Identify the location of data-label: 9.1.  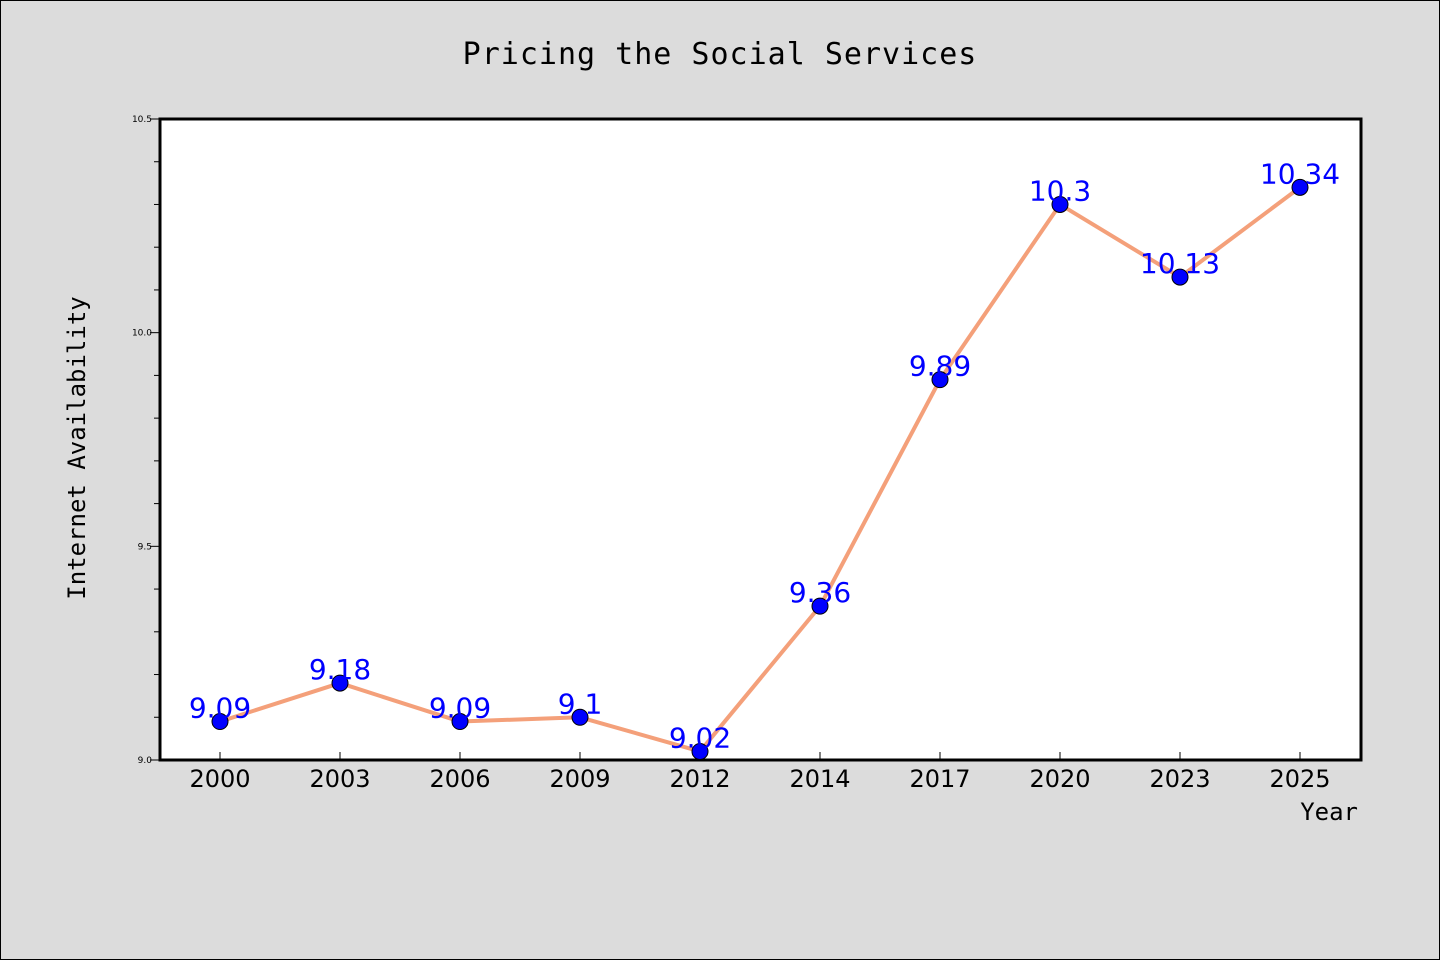
(580, 703).